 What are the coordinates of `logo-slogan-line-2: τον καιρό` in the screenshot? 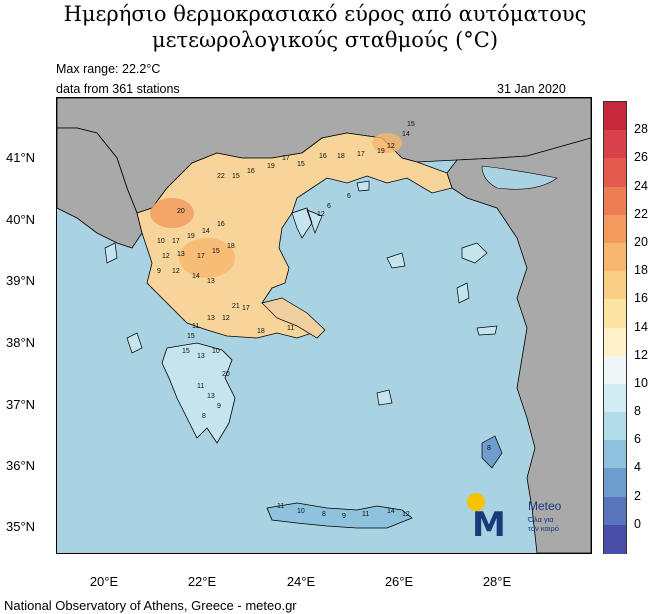 It's located at (543, 528).